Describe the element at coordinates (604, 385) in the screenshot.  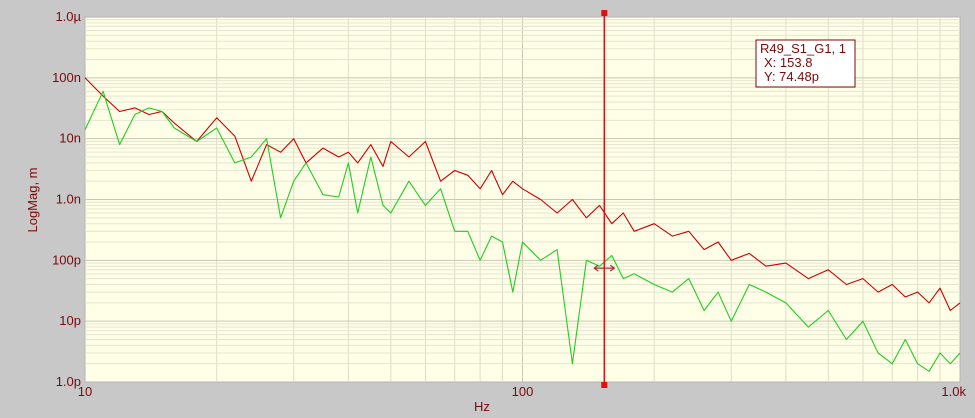
I see `cursor-bottom-handle` at that location.